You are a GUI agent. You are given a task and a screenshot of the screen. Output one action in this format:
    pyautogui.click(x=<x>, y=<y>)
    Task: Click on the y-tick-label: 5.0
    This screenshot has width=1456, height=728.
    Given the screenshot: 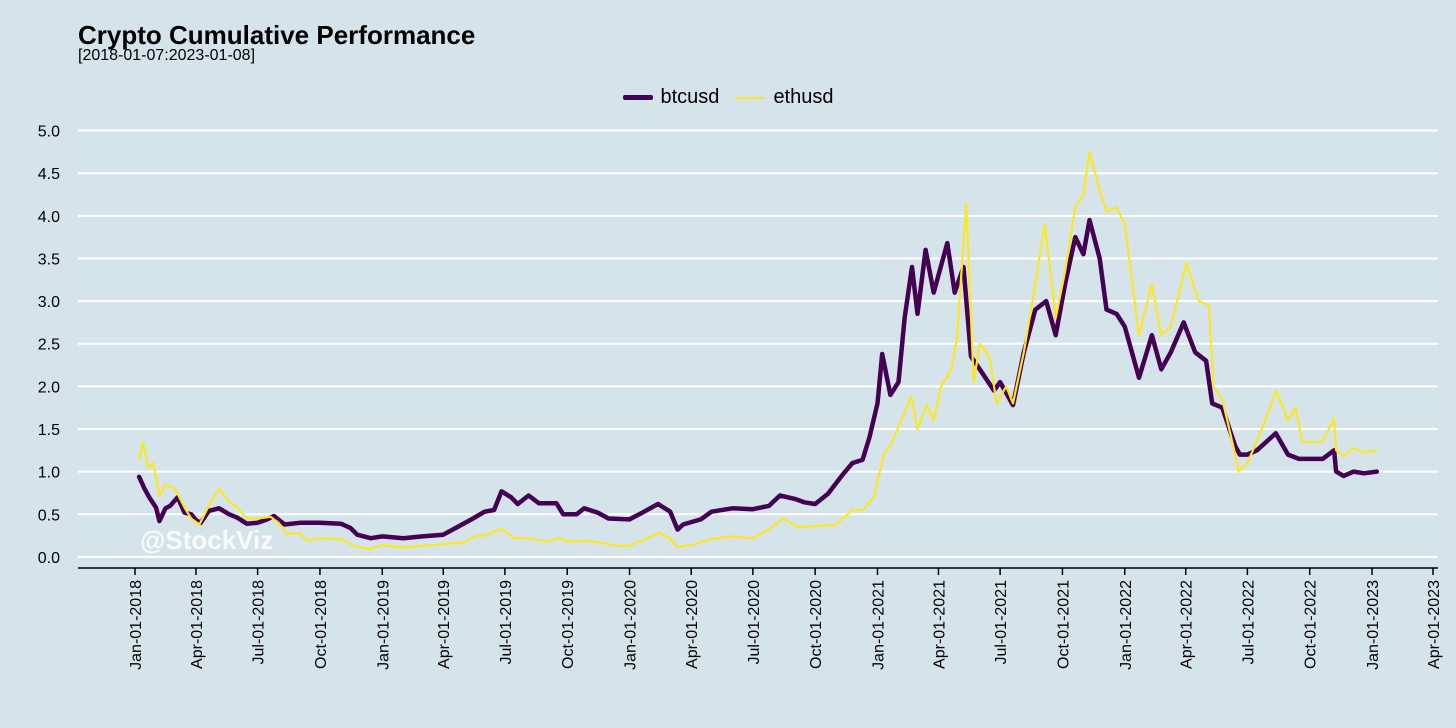 What is the action you would take?
    pyautogui.click(x=49, y=132)
    